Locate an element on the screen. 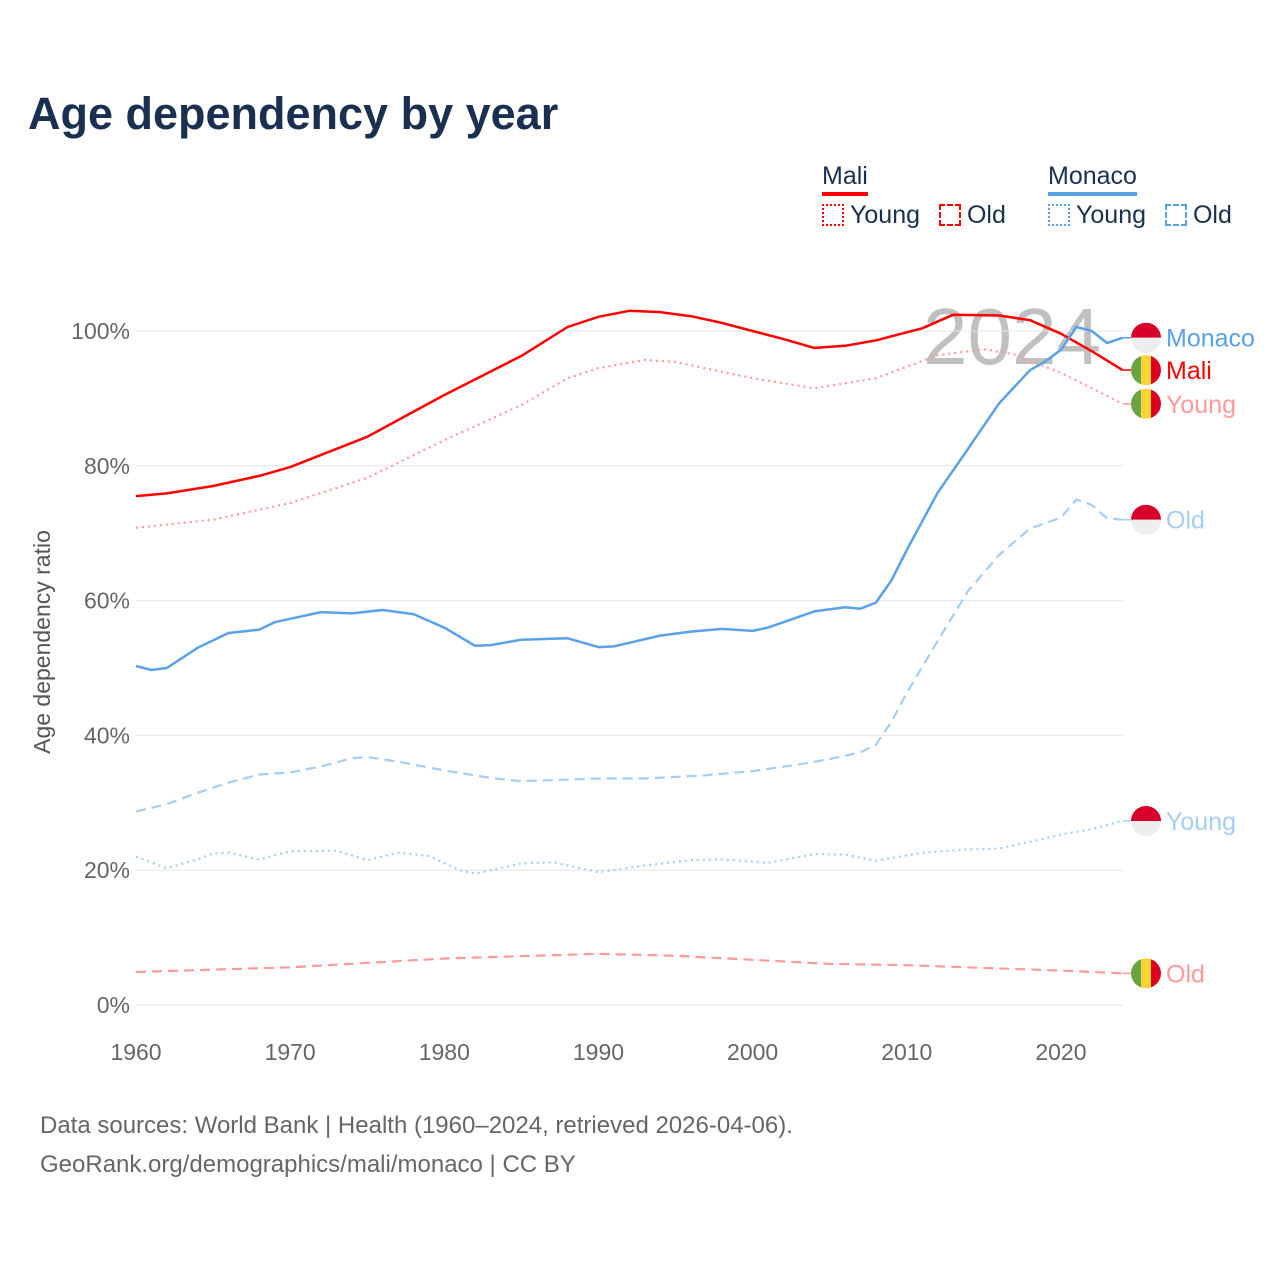 The height and width of the screenshot is (1280, 1280). end-label: Monaco is located at coordinates (1210, 339).